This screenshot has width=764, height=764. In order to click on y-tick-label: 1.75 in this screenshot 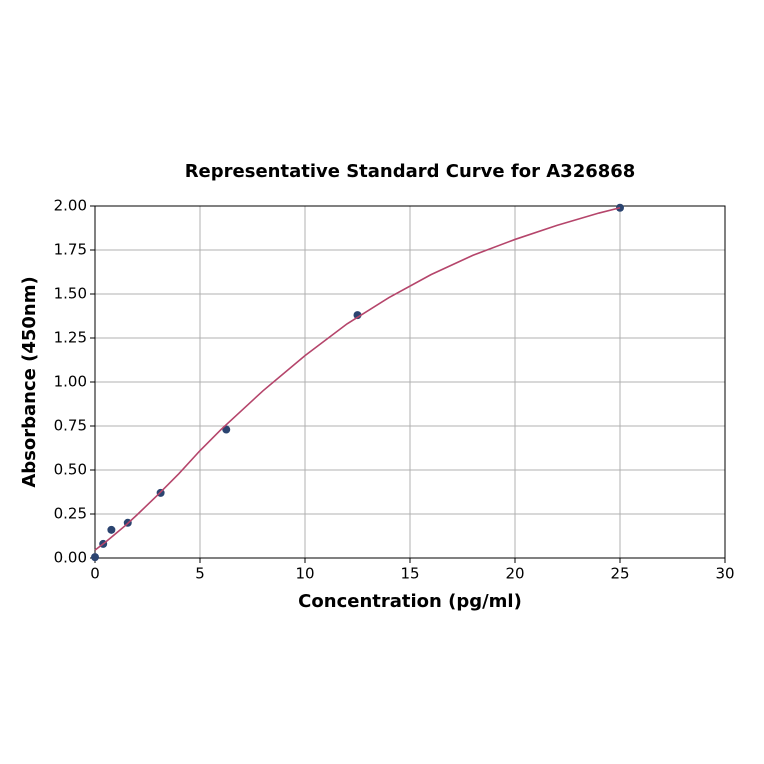, I will do `click(70, 250)`.